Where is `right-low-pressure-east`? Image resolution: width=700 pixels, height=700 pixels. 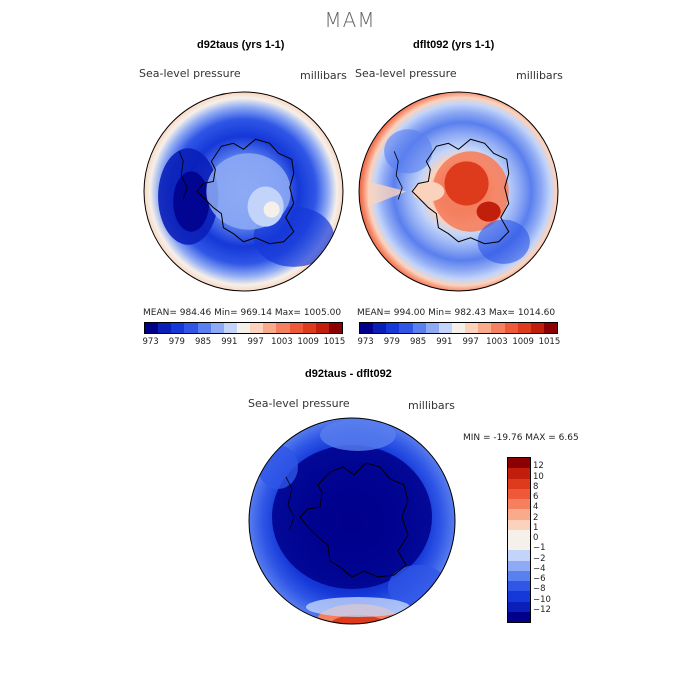 right-low-pressure-east is located at coordinates (503, 241).